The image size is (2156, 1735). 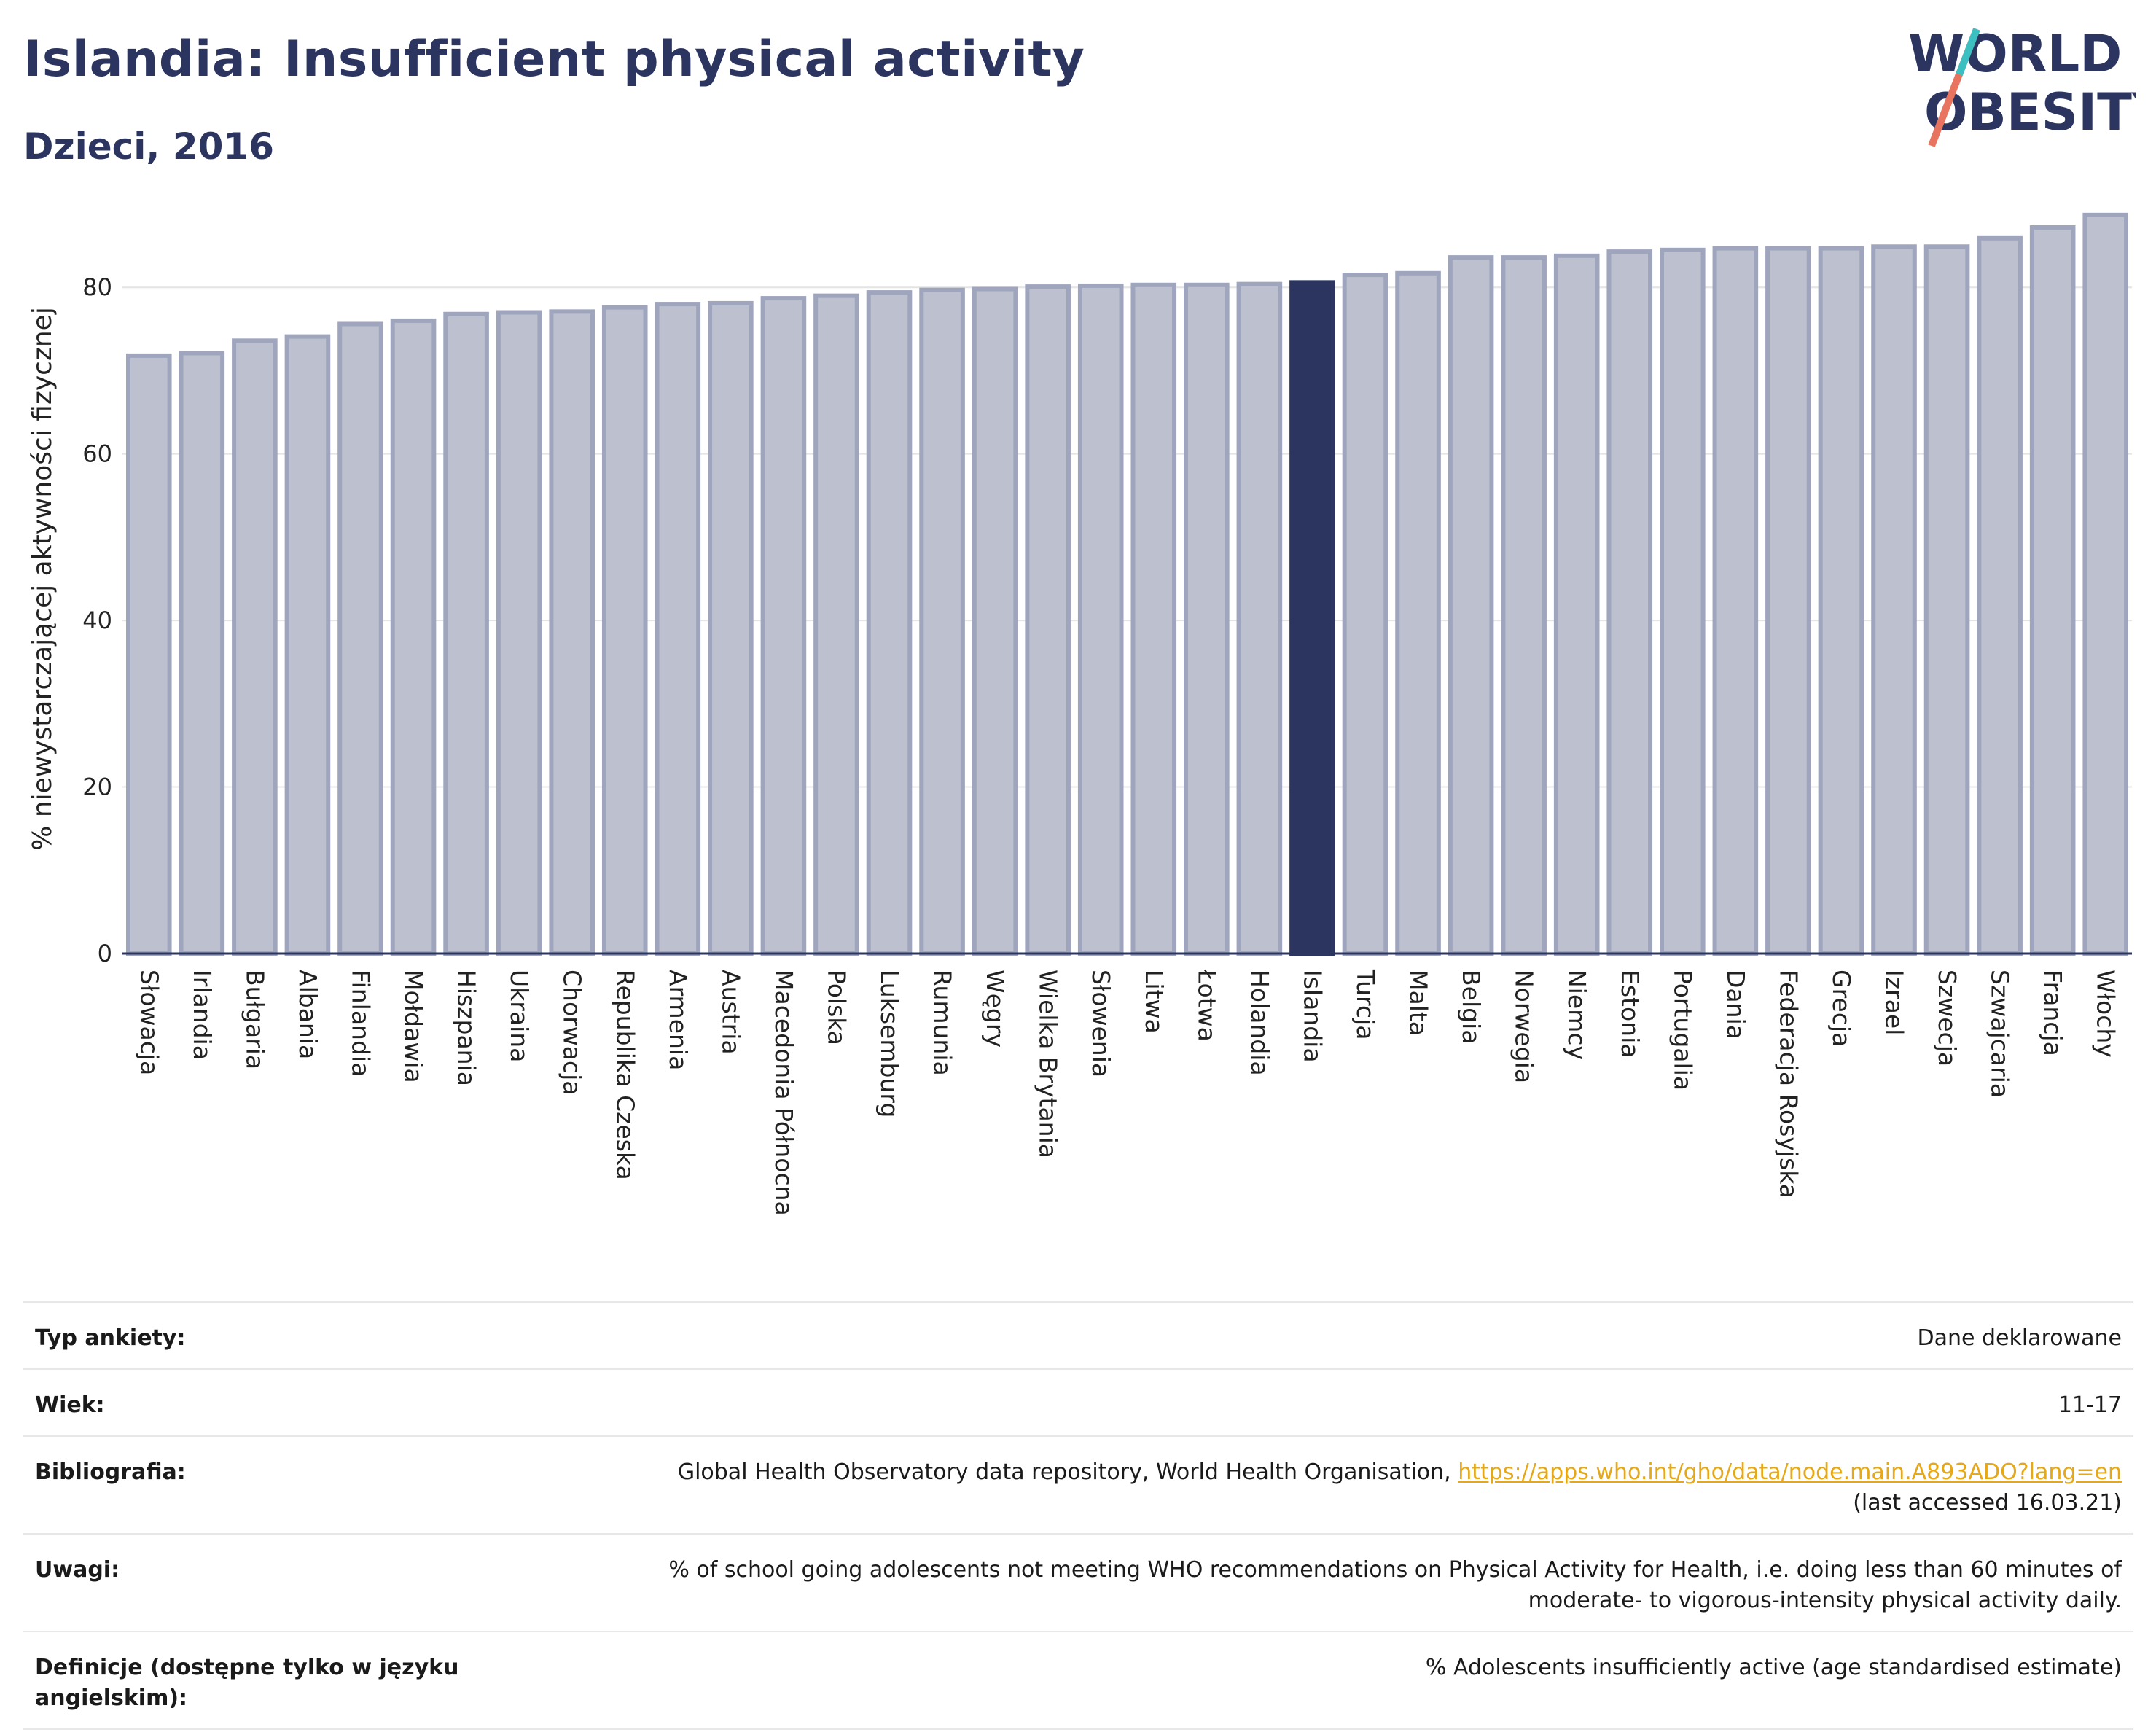 I want to click on logo-line1: WORLD, so click(x=2015, y=54).